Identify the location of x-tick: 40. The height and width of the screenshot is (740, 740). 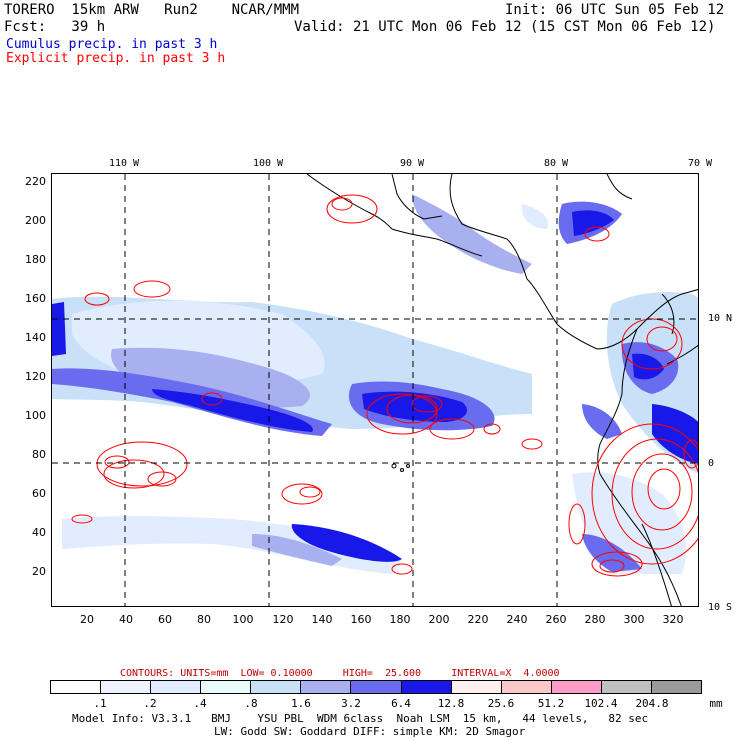
(126, 619).